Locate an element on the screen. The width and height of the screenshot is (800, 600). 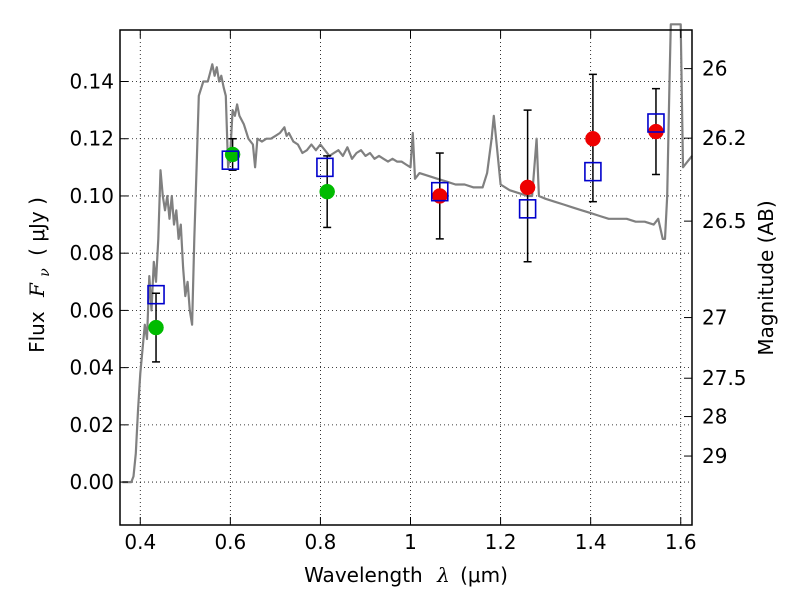
y-axis-label-unit: ( μJy ) is located at coordinates (37, 226).